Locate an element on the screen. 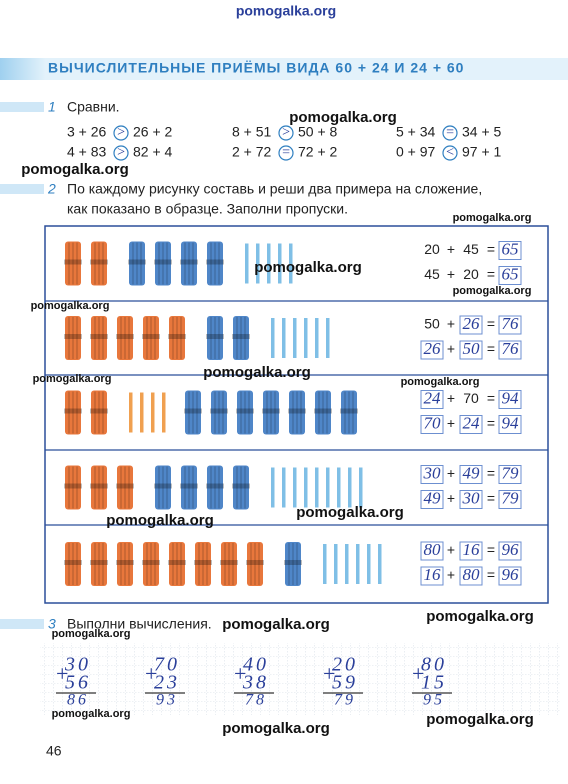 Image resolution: width=568 pixels, height=784 pixels. answer: 50 is located at coordinates (472, 348).